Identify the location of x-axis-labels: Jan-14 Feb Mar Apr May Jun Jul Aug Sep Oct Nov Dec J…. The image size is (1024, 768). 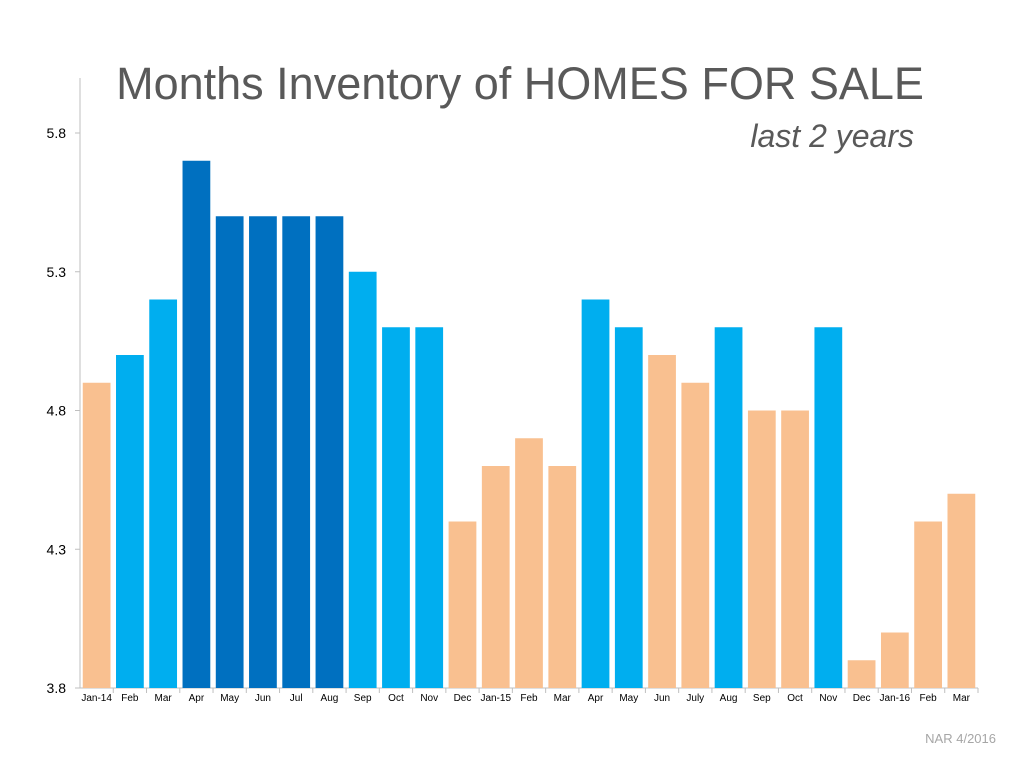
(525, 698).